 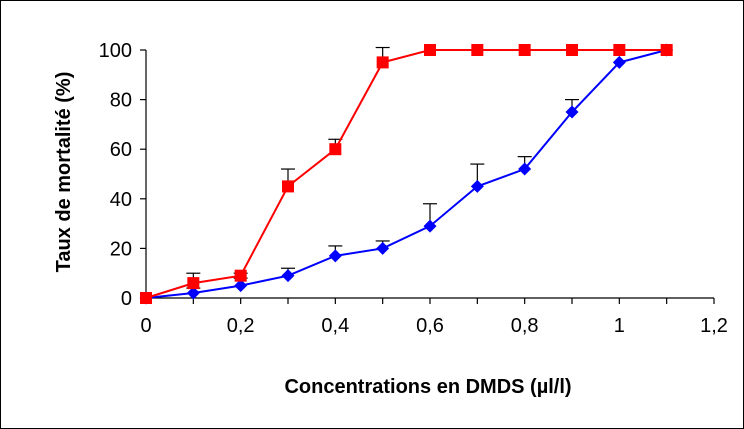 I want to click on y-tick-label: 40, so click(x=121, y=200).